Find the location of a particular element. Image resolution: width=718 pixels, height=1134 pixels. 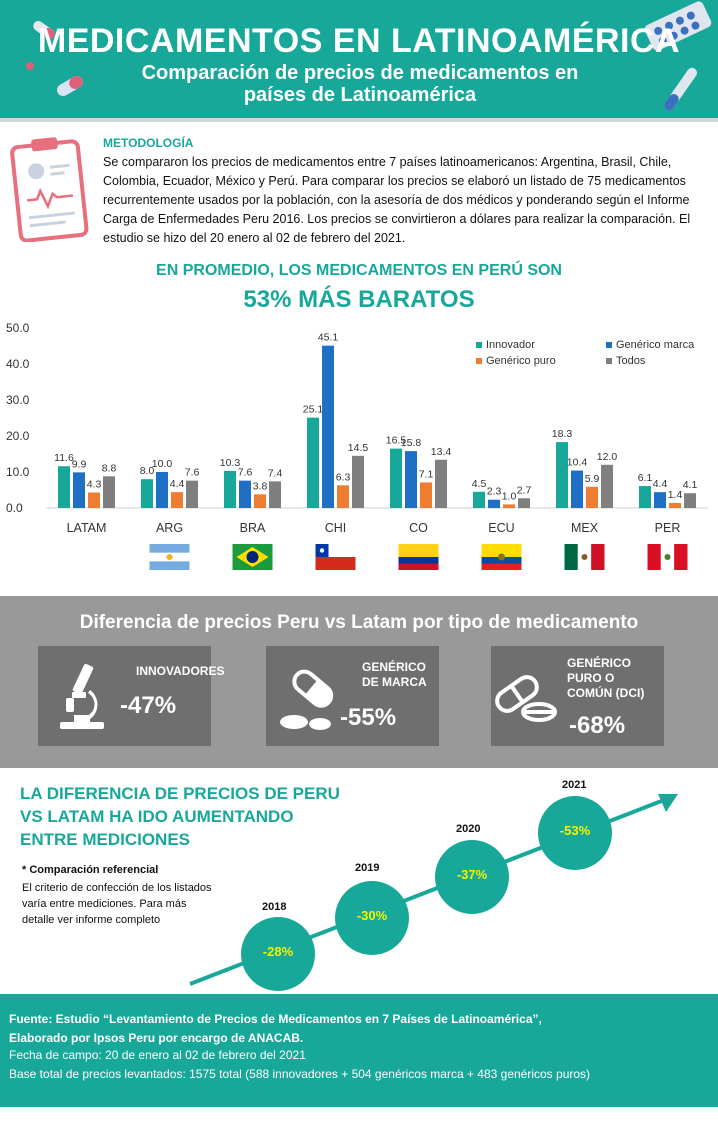

blister-pack-icon is located at coordinates (678, 56).